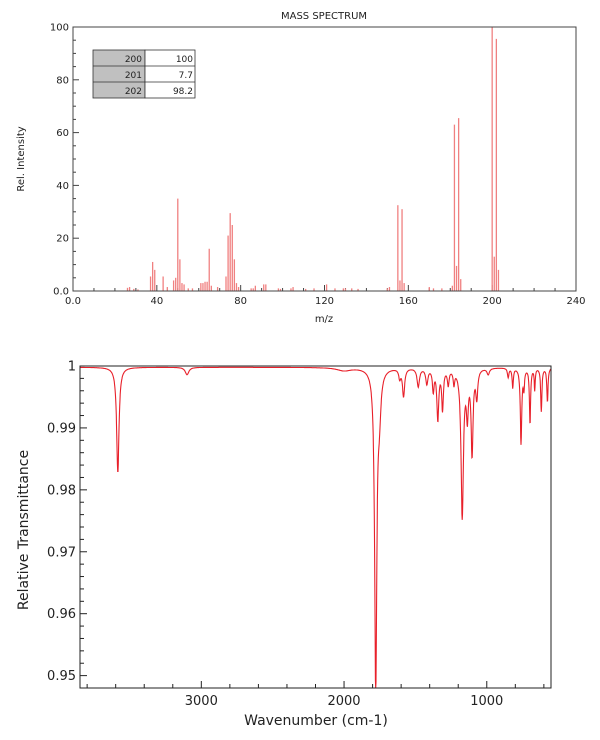 The height and width of the screenshot is (740, 600). What do you see at coordinates (119, 74) in the screenshot?
I see `ms-table-mz-column` at bounding box center [119, 74].